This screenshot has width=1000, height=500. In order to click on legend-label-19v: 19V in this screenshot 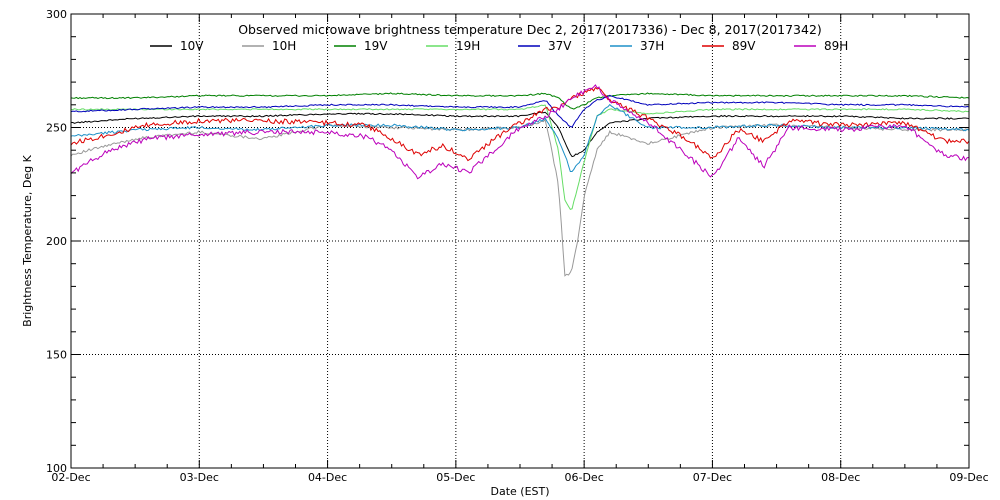, I will do `click(376, 46)`.